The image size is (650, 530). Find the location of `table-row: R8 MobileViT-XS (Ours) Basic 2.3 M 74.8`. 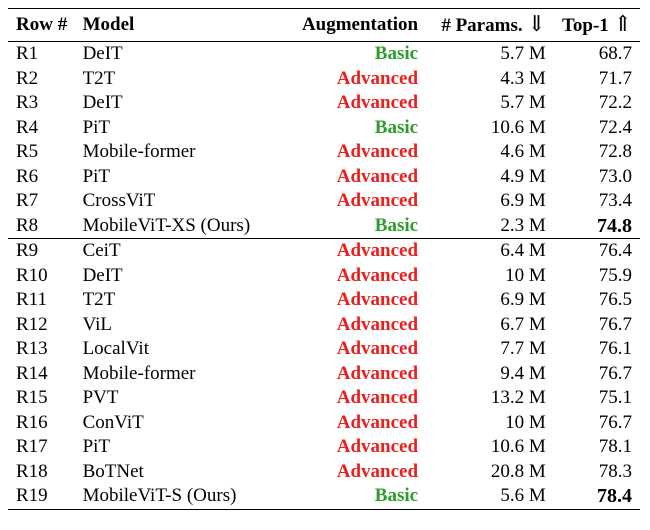

table-row: R8 MobileViT-XS (Ours) Basic 2.3 M 74.8 is located at coordinates (324, 226).